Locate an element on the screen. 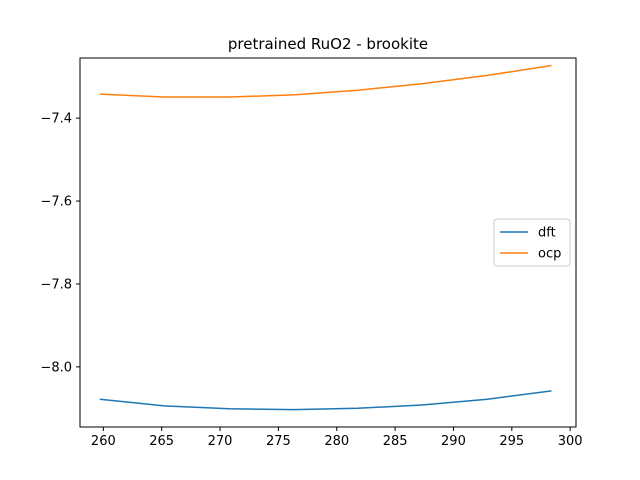 This screenshot has height=480, width=640. legend: dft ocp is located at coordinates (532, 242).